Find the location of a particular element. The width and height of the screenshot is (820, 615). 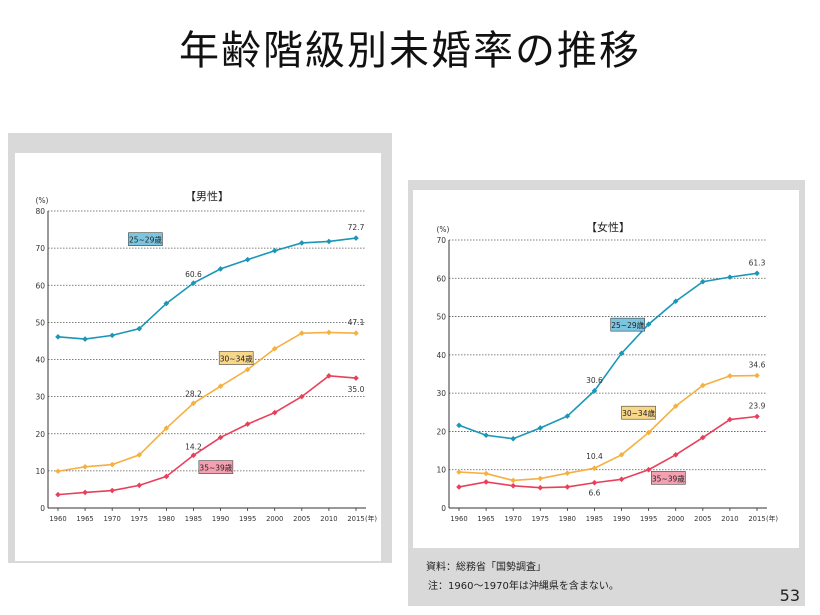

female-x-tick-label: 2005 is located at coordinates (702, 519).